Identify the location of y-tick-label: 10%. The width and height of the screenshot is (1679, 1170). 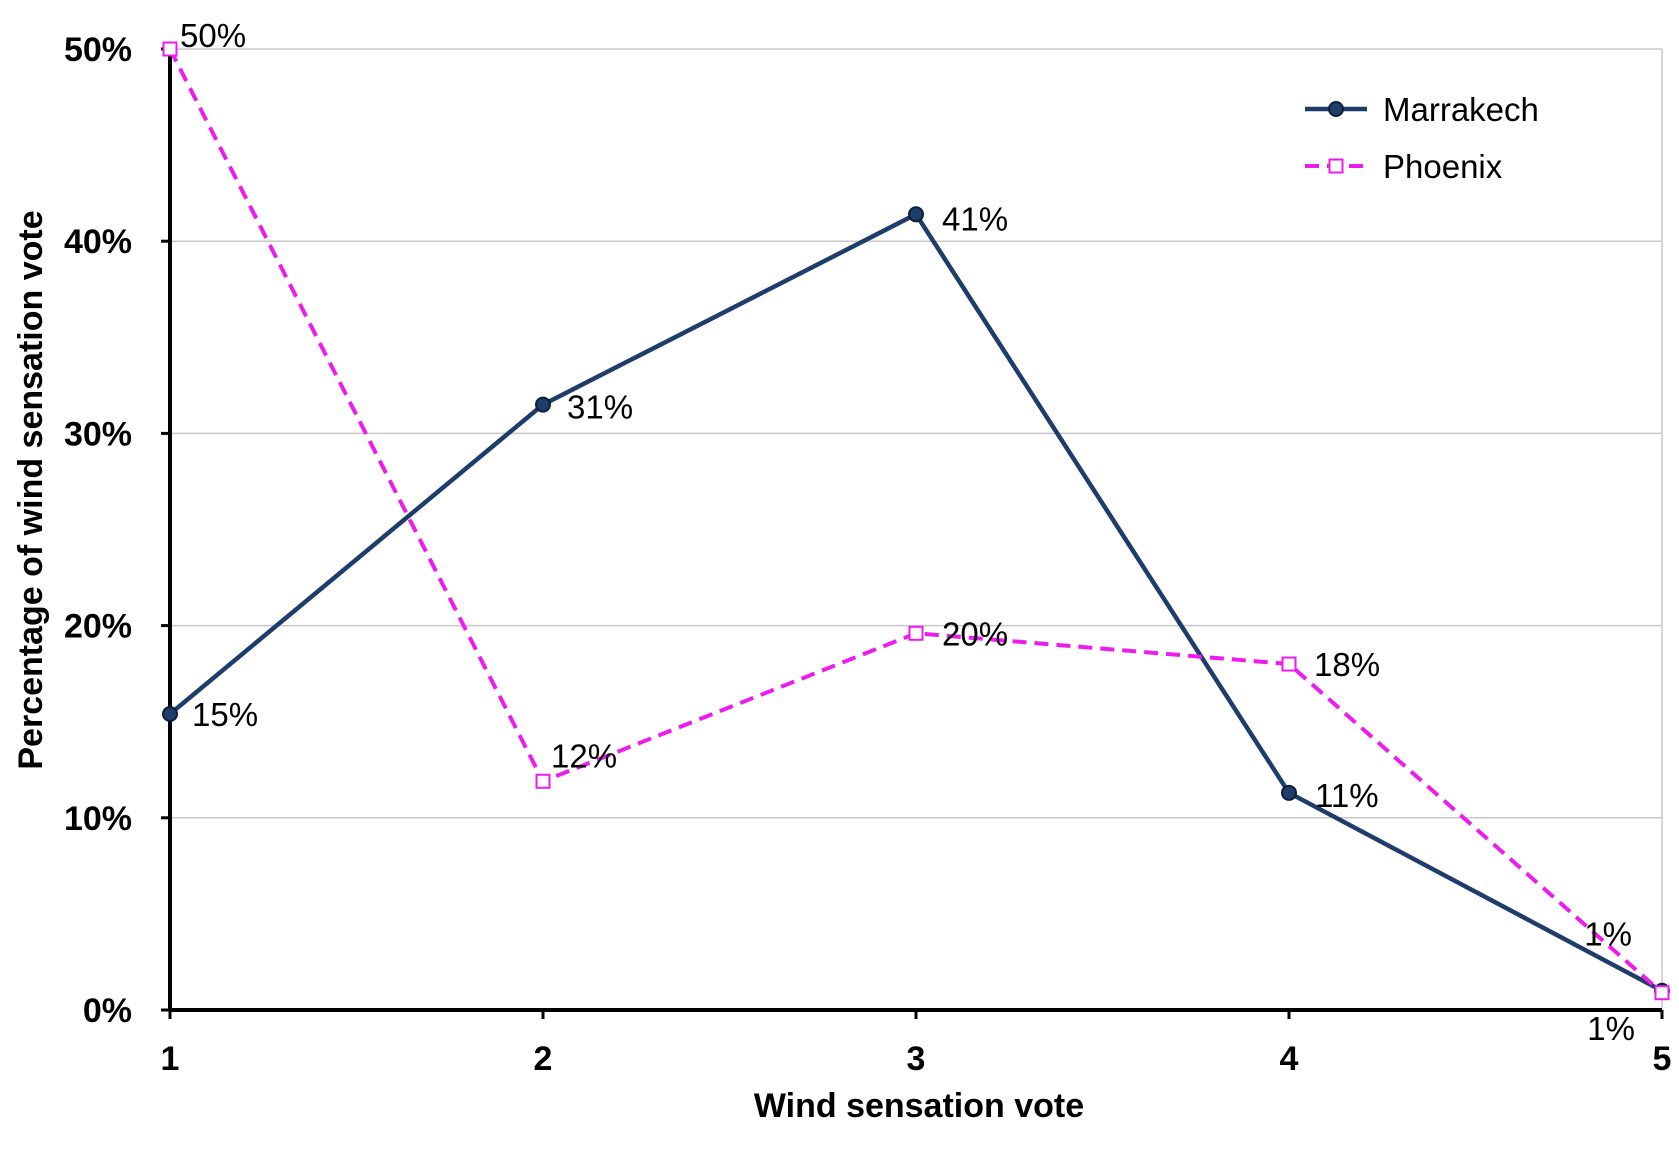
(98, 819).